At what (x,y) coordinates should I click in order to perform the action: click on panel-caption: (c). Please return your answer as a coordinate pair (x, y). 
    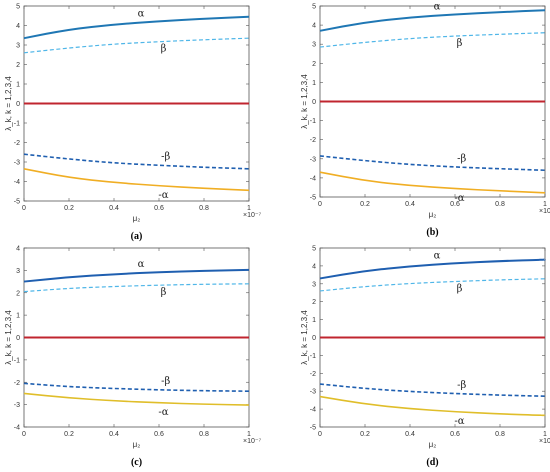
    Looking at the image, I should click on (136, 462).